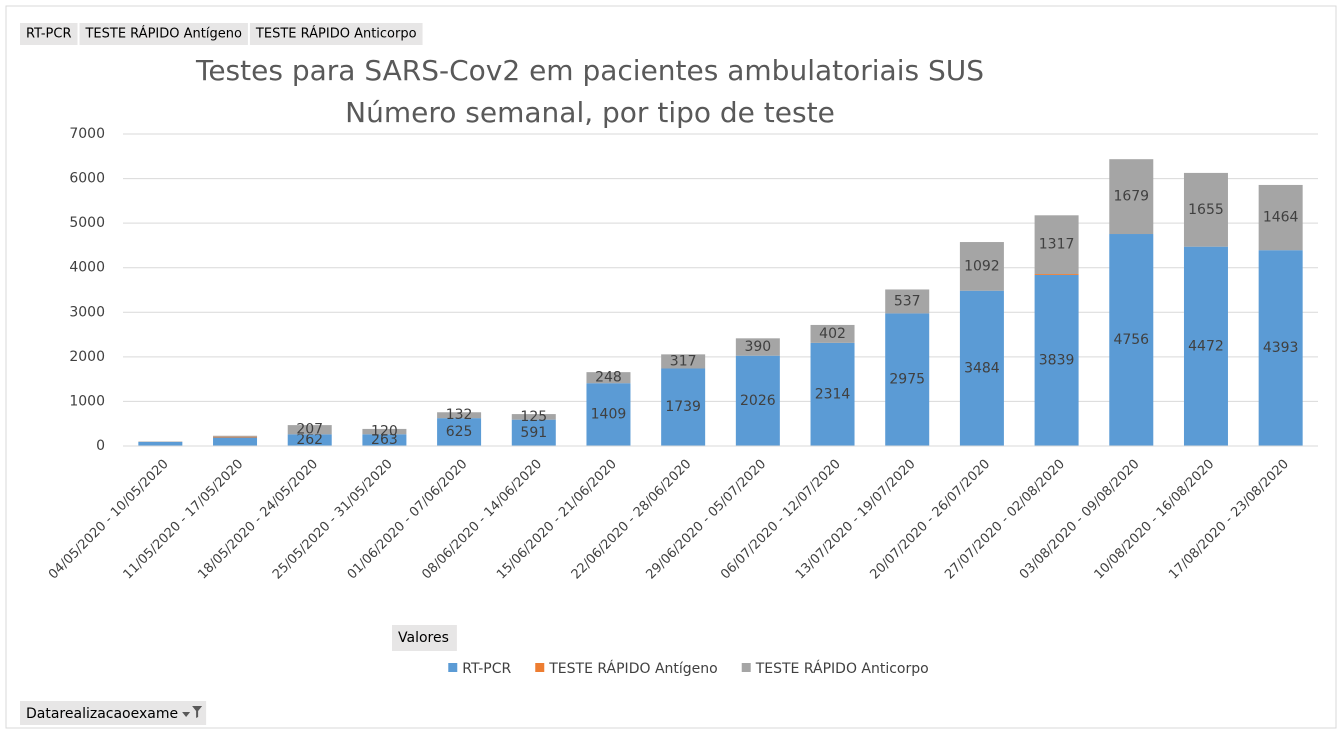 The image size is (1341, 734). I want to click on y-tick-label: 0, so click(100, 446).